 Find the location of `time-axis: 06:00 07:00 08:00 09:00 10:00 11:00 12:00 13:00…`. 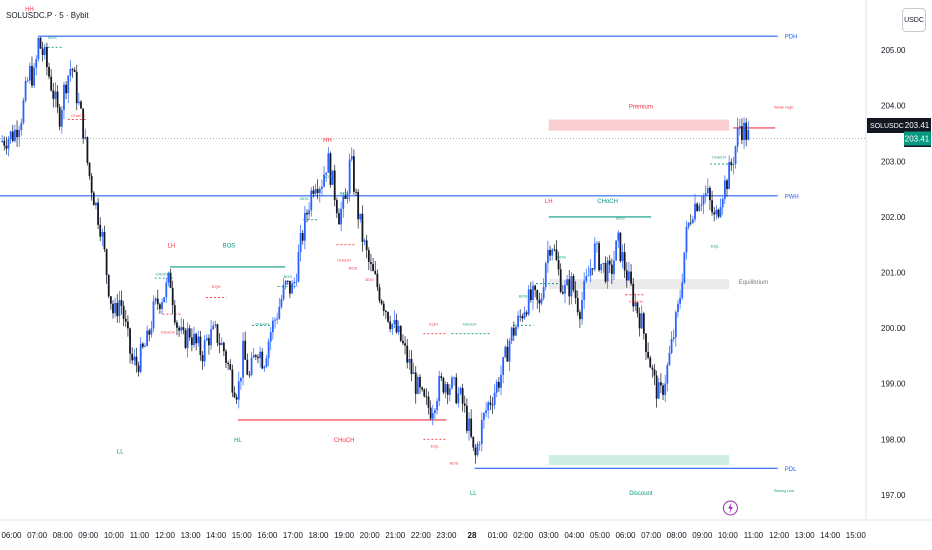

time-axis: 06:00 07:00 08:00 09:00 10:00 11:00 12:00 13:00… is located at coordinates (433, 535).